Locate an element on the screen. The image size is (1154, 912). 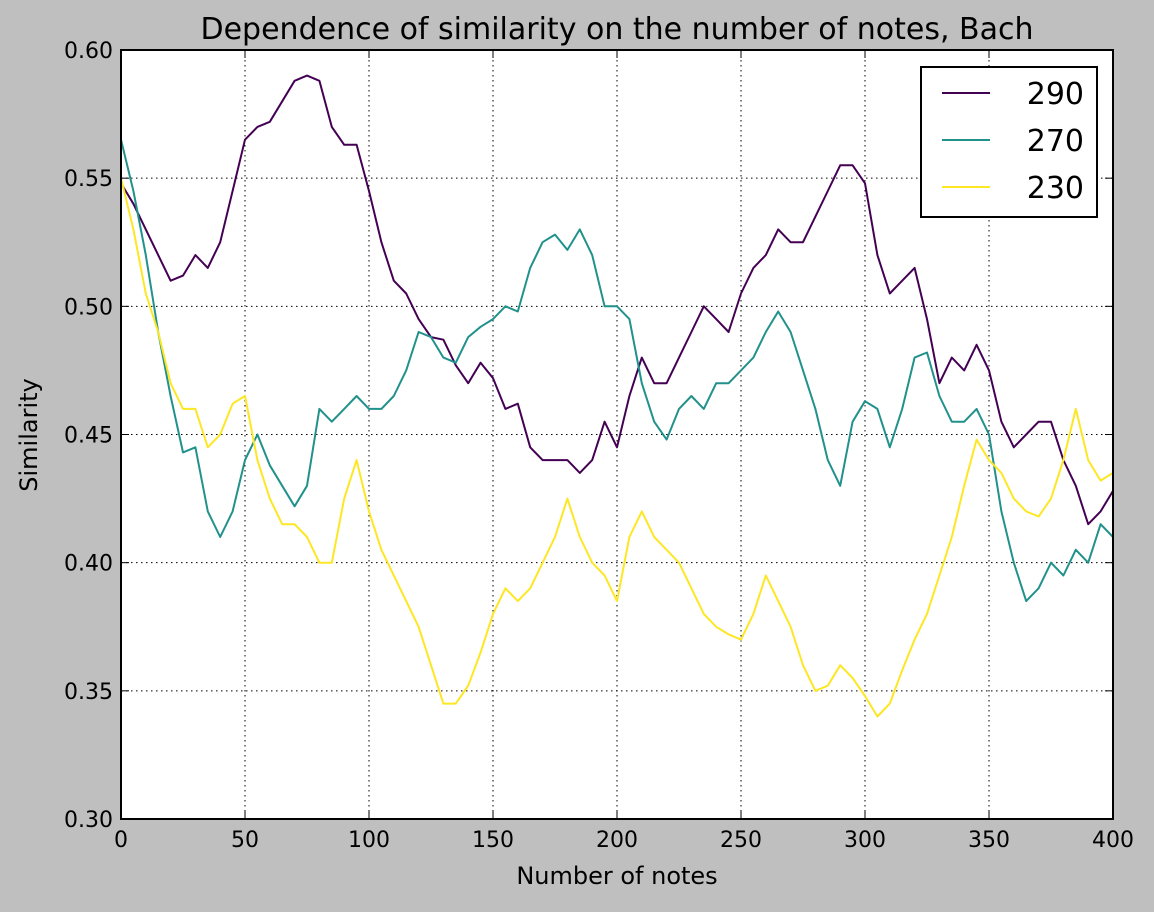
x-tick-label: 200 is located at coordinates (617, 840).